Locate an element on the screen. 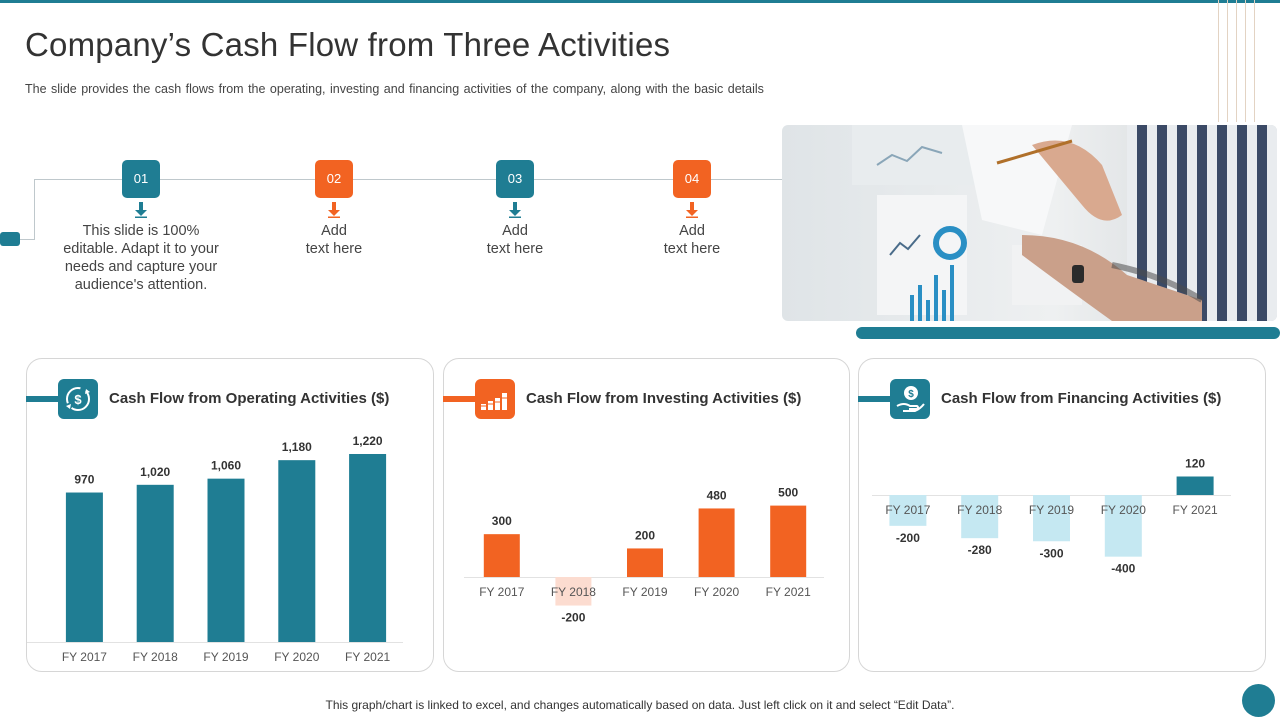 Image resolution: width=1280 pixels, height=720 pixels. timeline-step-3: 03 Add text here is located at coordinates (515, 209).